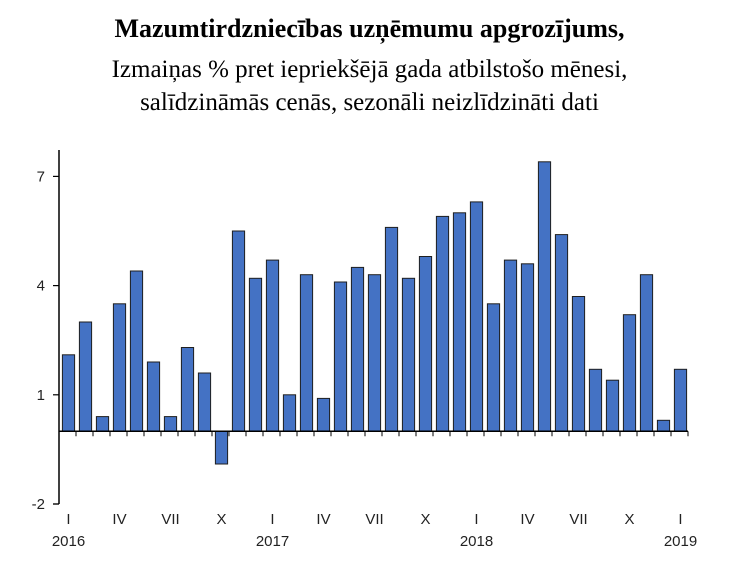  I want to click on x-year-label: 2019, so click(680, 541).